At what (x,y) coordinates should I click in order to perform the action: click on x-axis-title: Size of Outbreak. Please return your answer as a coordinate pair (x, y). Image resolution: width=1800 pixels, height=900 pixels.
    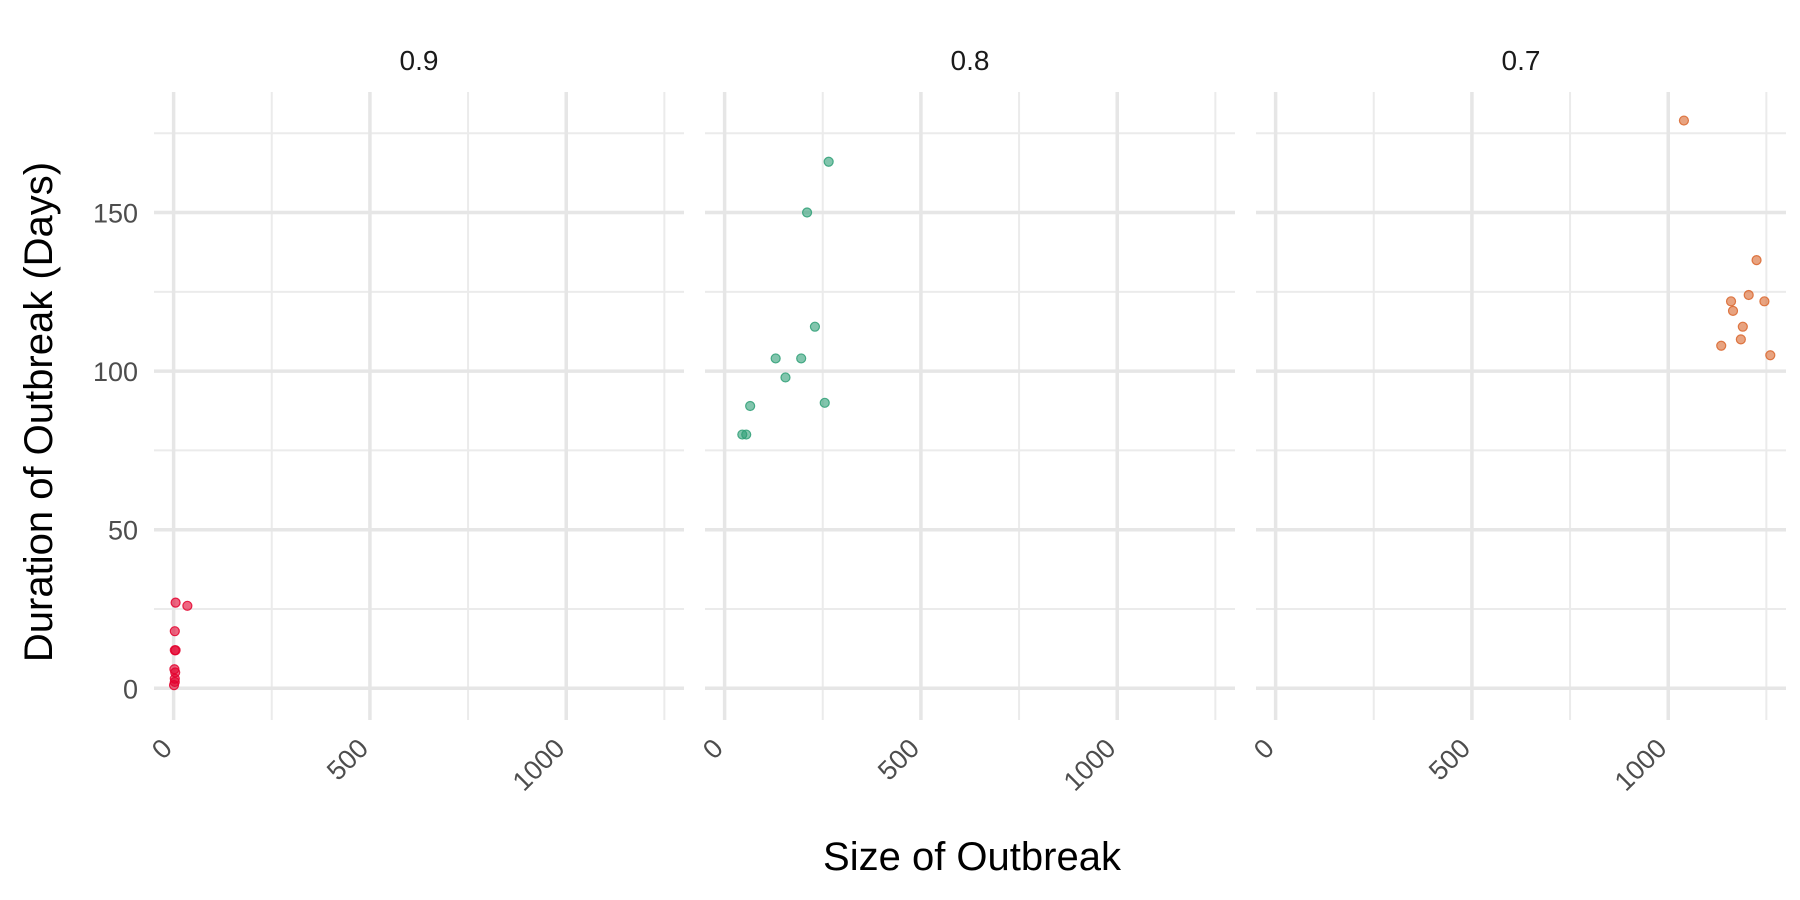
    Looking at the image, I should click on (972, 857).